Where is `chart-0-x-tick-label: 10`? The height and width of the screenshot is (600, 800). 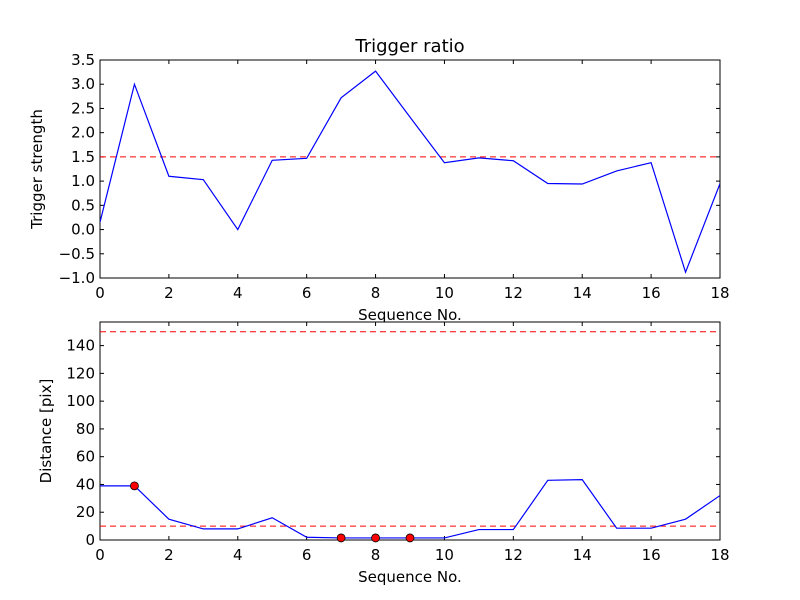 chart-0-x-tick-label: 10 is located at coordinates (444, 293).